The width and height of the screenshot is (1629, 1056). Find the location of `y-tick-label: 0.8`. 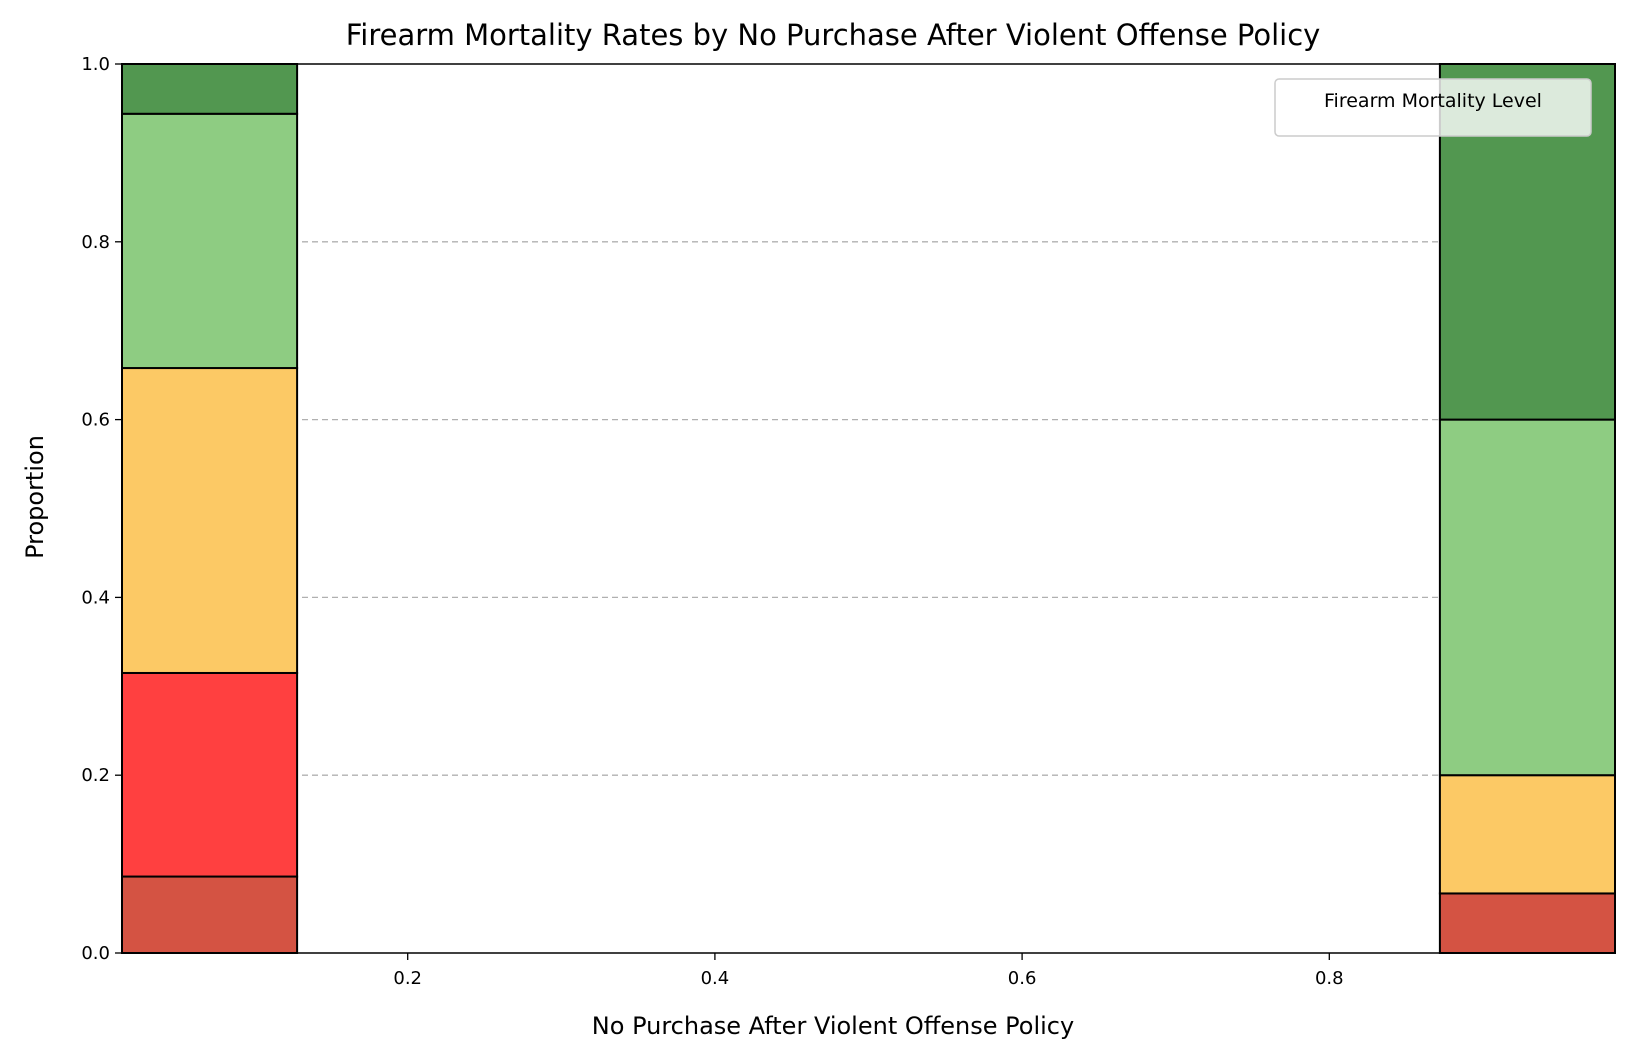

y-tick-label: 0.8 is located at coordinates (95, 242).